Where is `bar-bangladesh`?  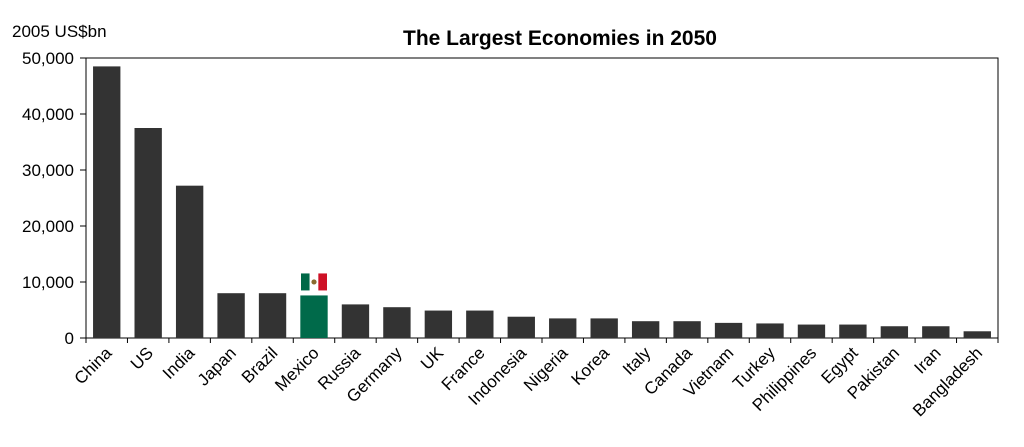 bar-bangladesh is located at coordinates (977, 334).